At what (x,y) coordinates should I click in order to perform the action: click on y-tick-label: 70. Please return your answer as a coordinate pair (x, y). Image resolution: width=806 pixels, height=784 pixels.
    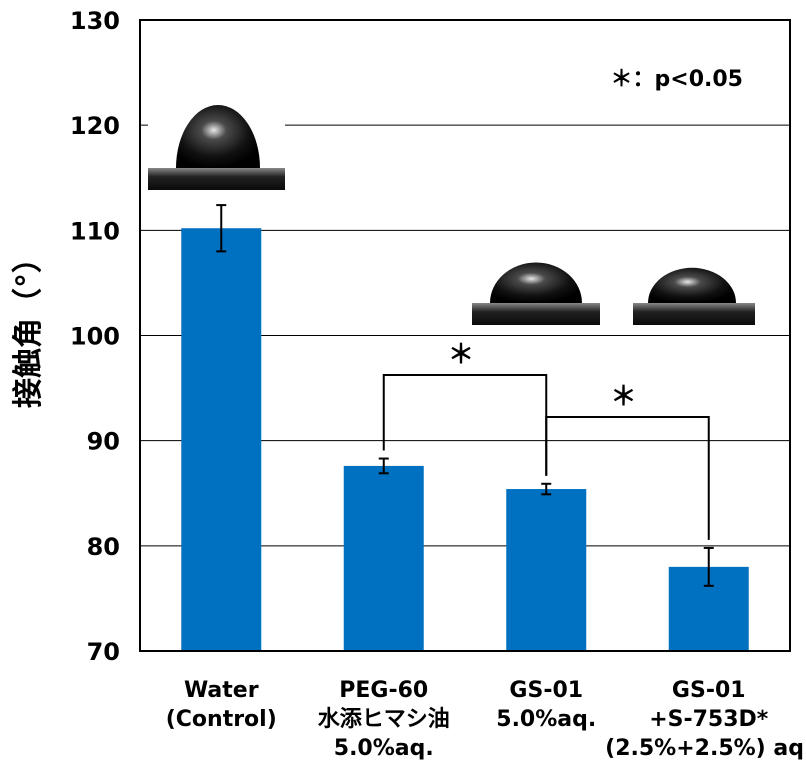
    Looking at the image, I should click on (103, 652).